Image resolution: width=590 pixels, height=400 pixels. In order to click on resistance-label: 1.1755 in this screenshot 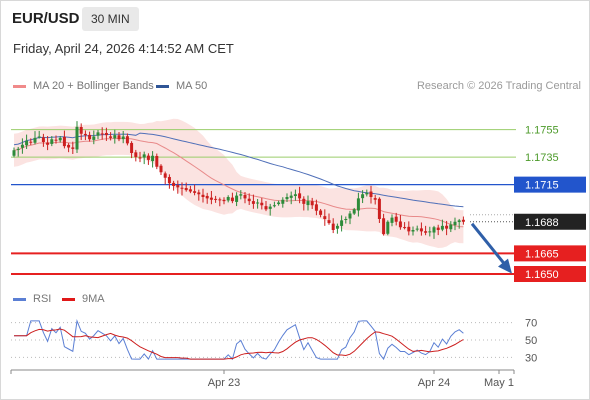, I will do `click(542, 131)`.